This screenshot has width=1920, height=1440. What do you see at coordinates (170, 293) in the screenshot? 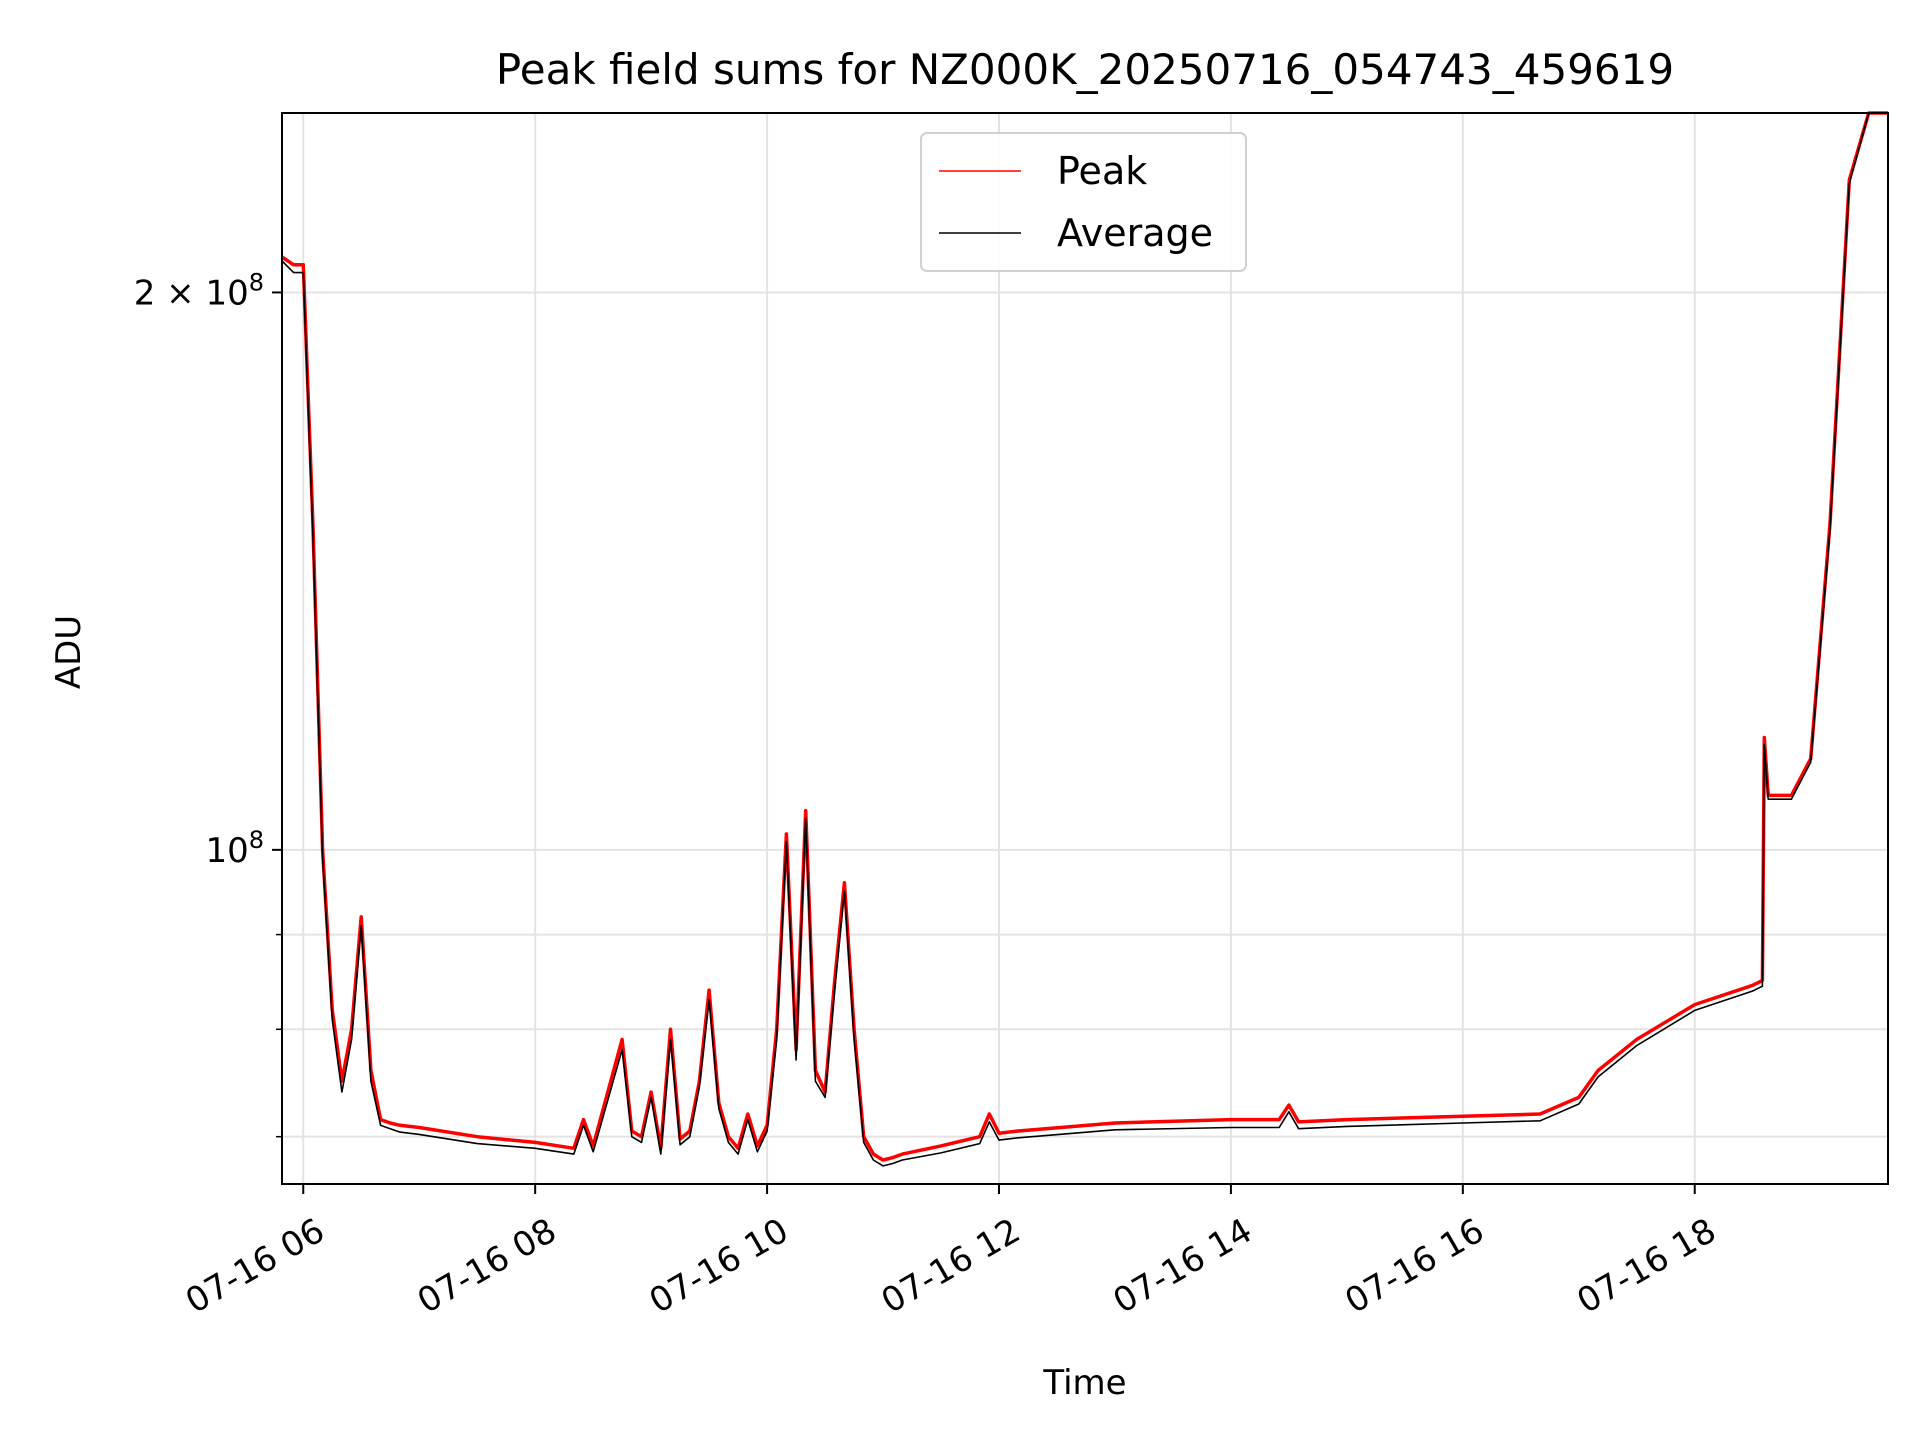
I see `y-tick-mantissa: 2 ×` at bounding box center [170, 293].